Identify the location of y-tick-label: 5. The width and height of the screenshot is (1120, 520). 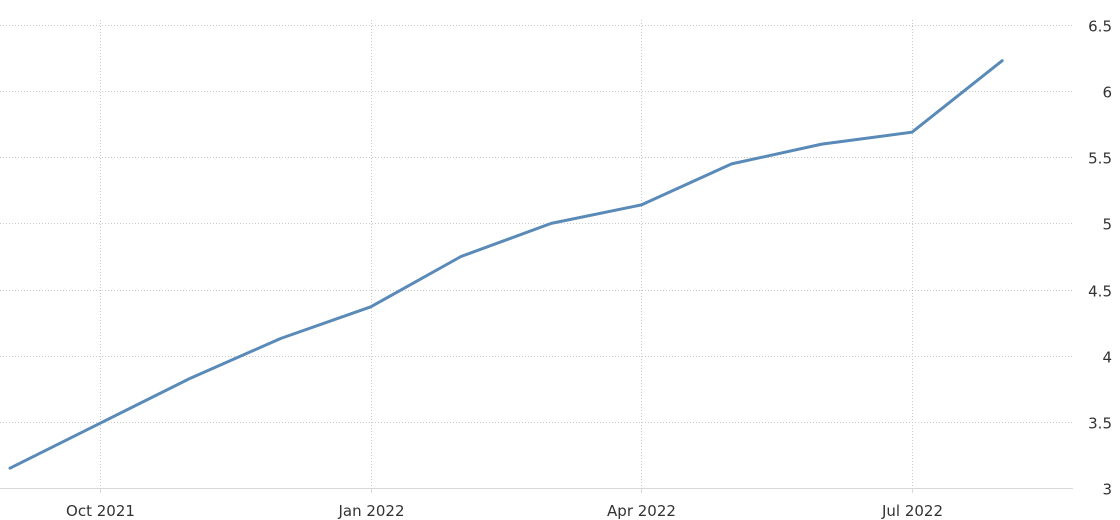
(1107, 225).